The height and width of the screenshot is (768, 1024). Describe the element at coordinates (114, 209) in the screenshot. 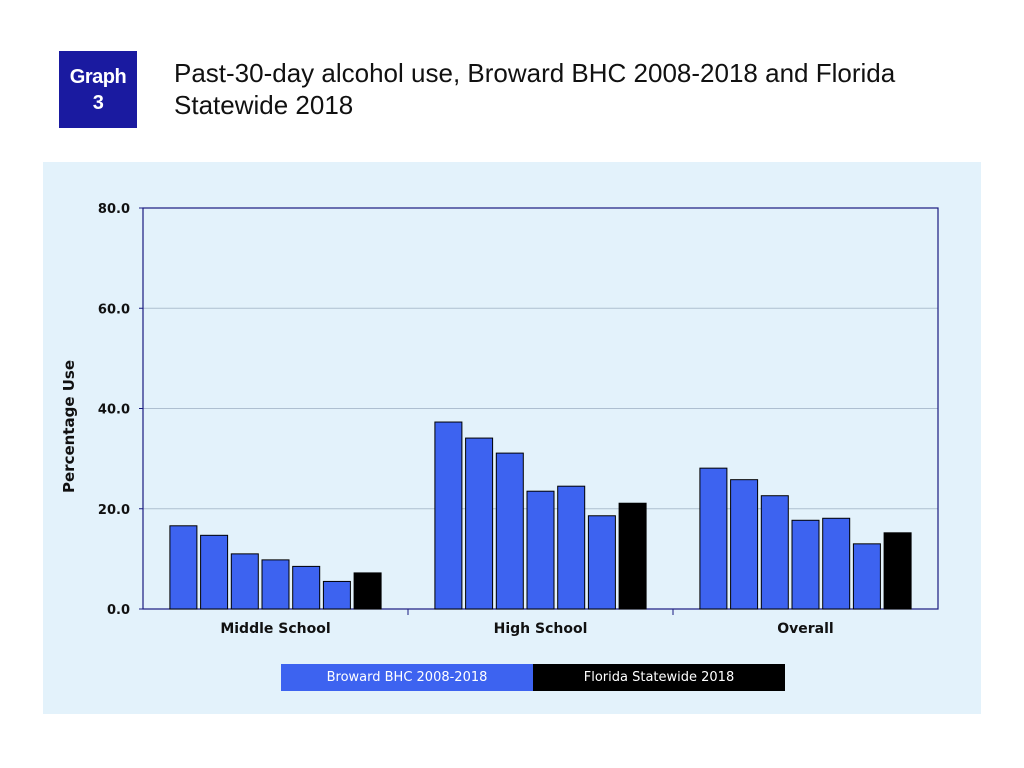

I see `y-tick-label: 80.0` at that location.